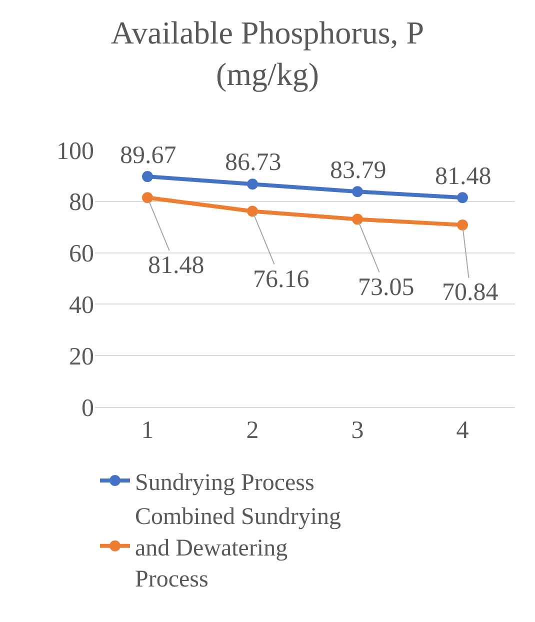 The height and width of the screenshot is (622, 535). Describe the element at coordinates (470, 292) in the screenshot. I see `data-label: 70.84` at that location.